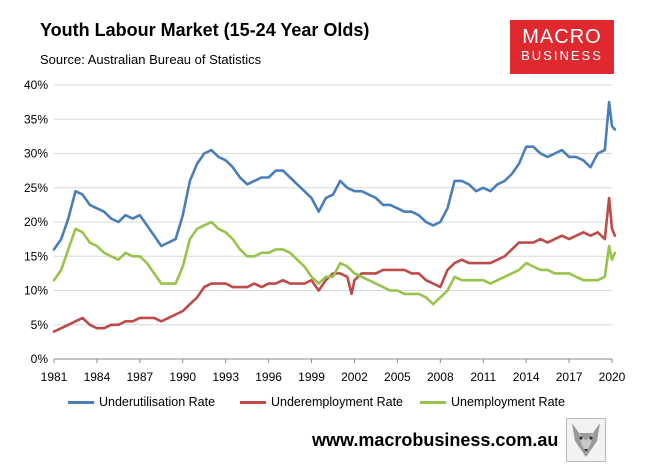 The image size is (647, 470). What do you see at coordinates (54, 377) in the screenshot?
I see `x-tick-label: 1981` at bounding box center [54, 377].